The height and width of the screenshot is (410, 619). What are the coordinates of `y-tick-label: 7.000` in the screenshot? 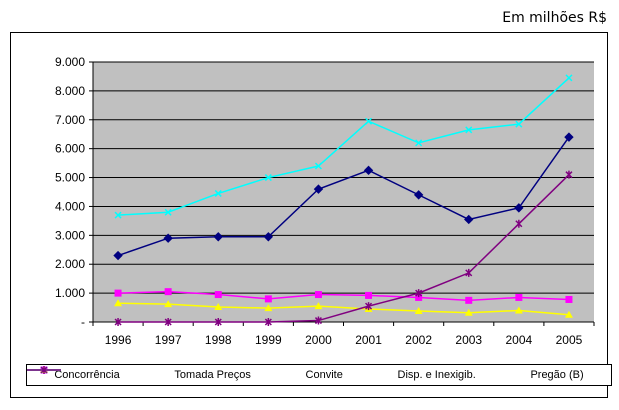 It's located at (70, 120).